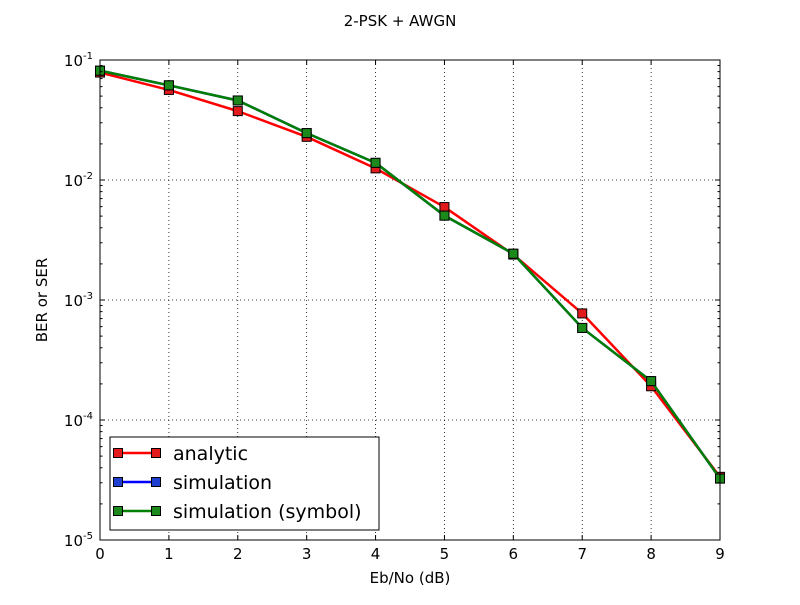 Image resolution: width=800 pixels, height=605 pixels. Describe the element at coordinates (222, 483) in the screenshot. I see `legend-label-2: simulation` at that location.